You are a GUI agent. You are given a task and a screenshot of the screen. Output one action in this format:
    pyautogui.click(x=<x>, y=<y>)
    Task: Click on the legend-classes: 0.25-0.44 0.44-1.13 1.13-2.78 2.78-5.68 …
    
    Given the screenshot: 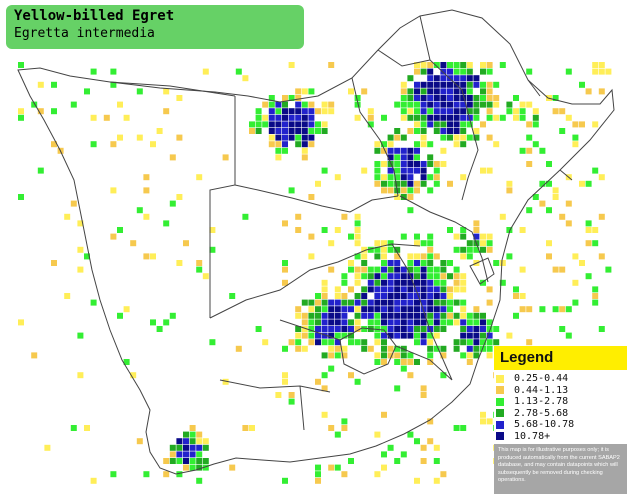 What is the action you would take?
    pyautogui.click(x=560, y=407)
    